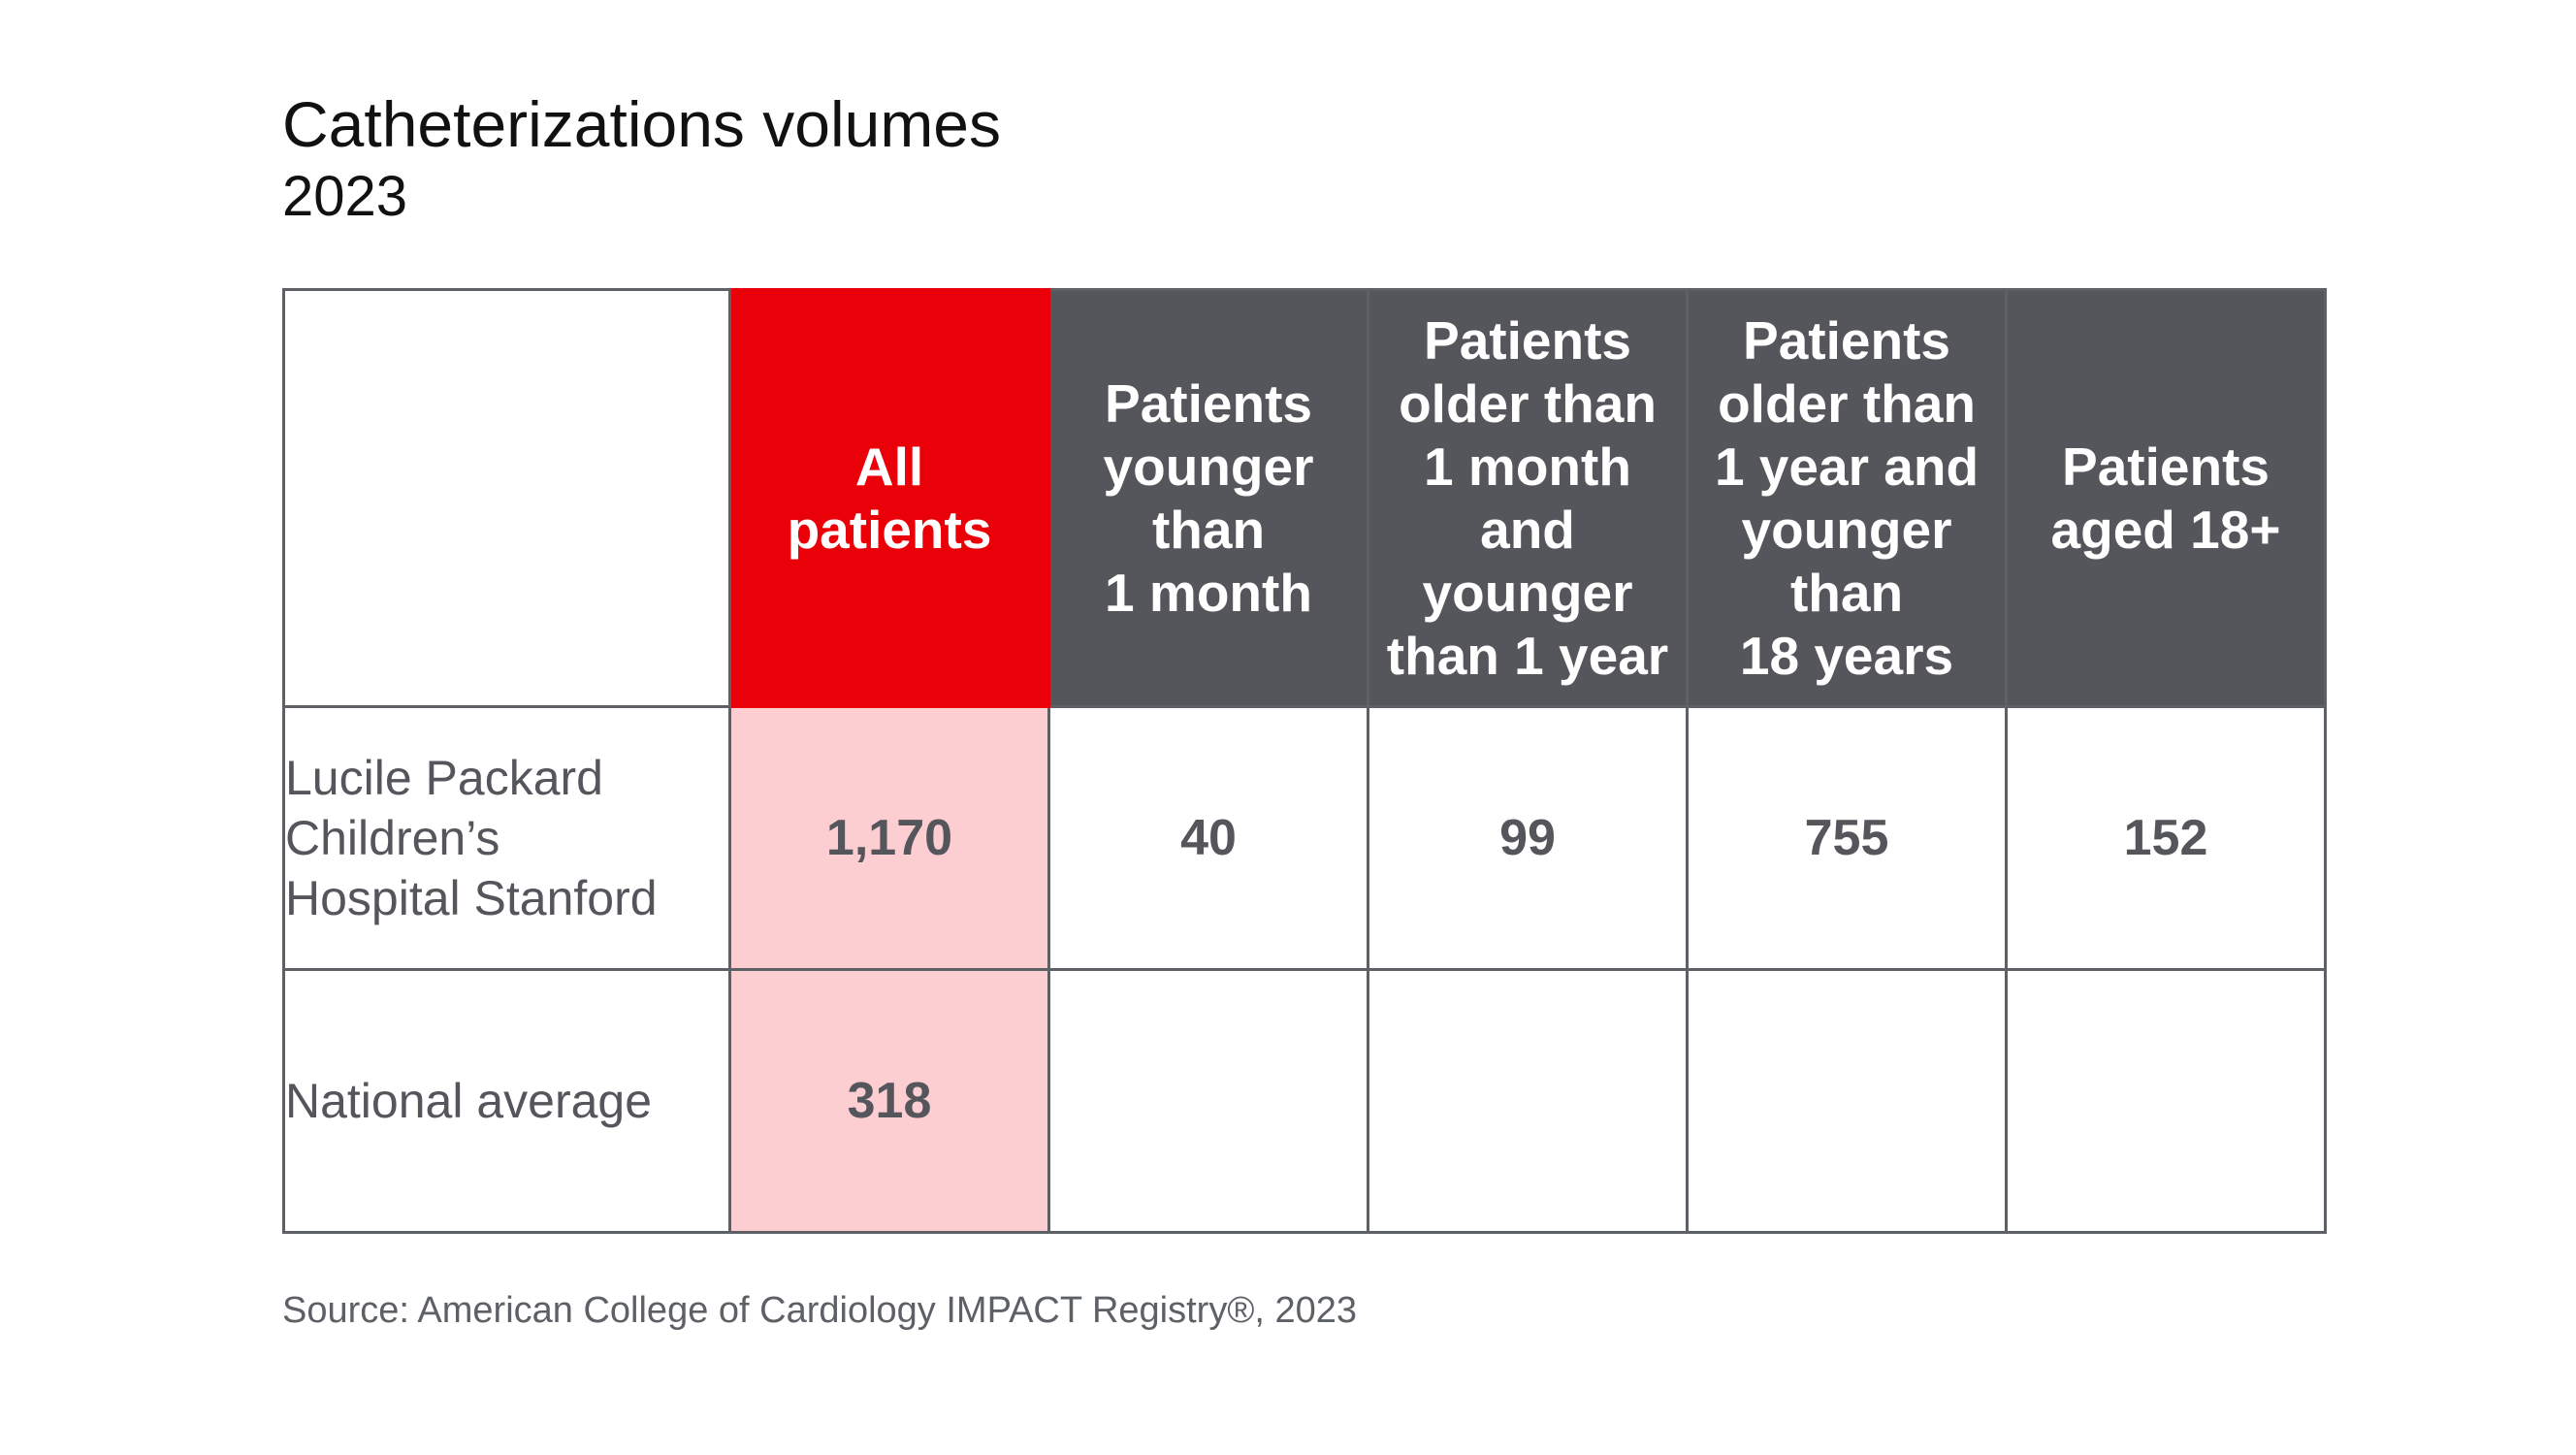 Image resolution: width=2576 pixels, height=1455 pixels. What do you see at coordinates (889, 1101) in the screenshot?
I see `value-cell: 318` at bounding box center [889, 1101].